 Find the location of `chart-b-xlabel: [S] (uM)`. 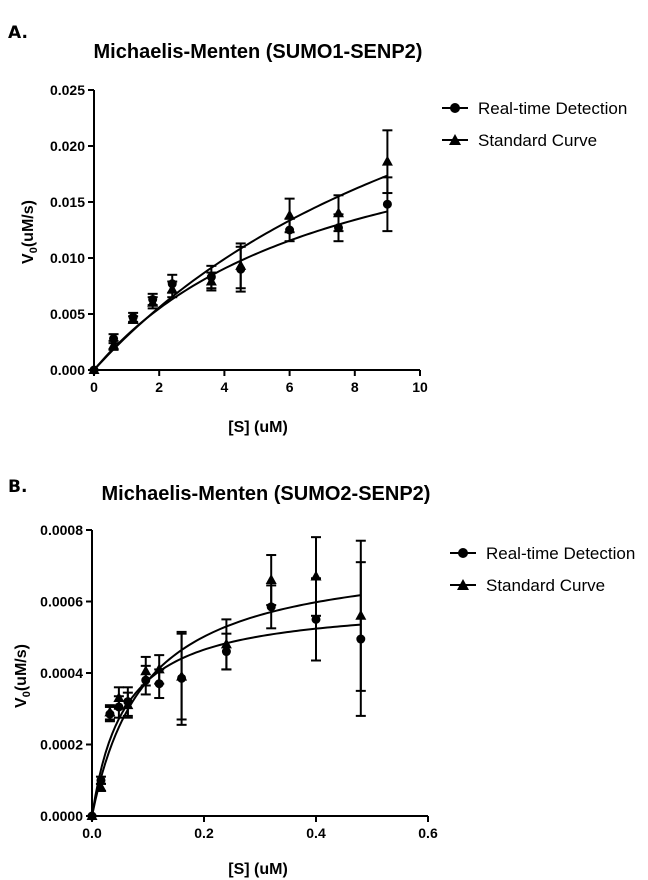

chart-b-xlabel: [S] (uM) is located at coordinates (258, 869).